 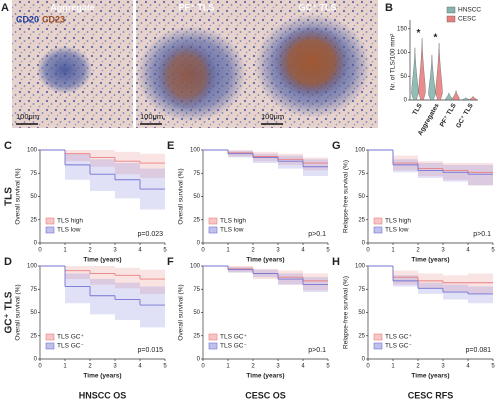 I want to click on y-axis-label: Relapse-free survival (%), so click(x=346, y=196).